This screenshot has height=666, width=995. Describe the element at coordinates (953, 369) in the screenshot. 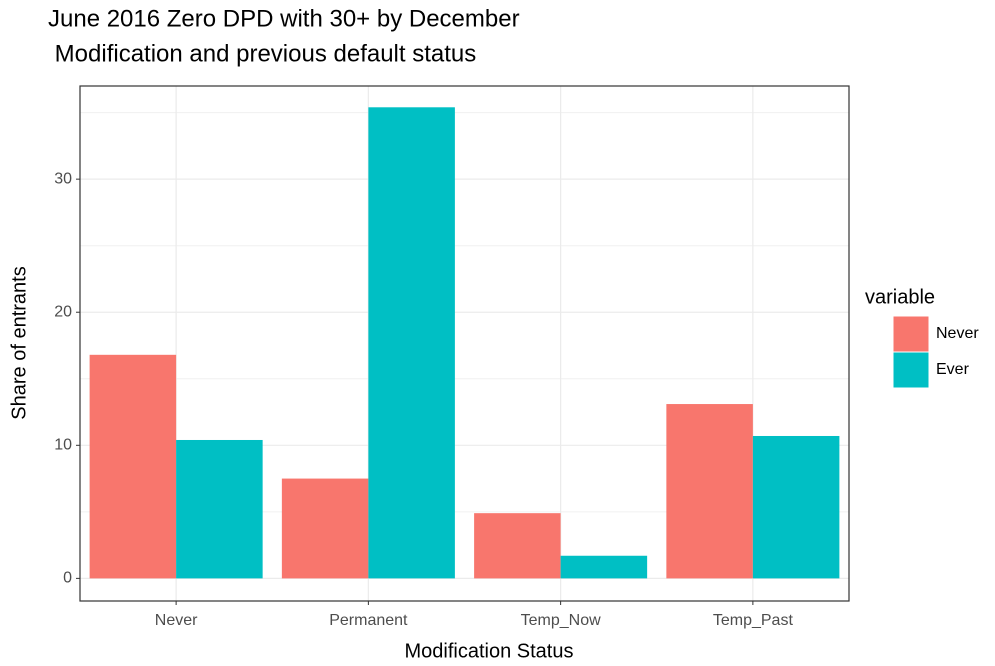

I see `legend-label: Ever` at that location.